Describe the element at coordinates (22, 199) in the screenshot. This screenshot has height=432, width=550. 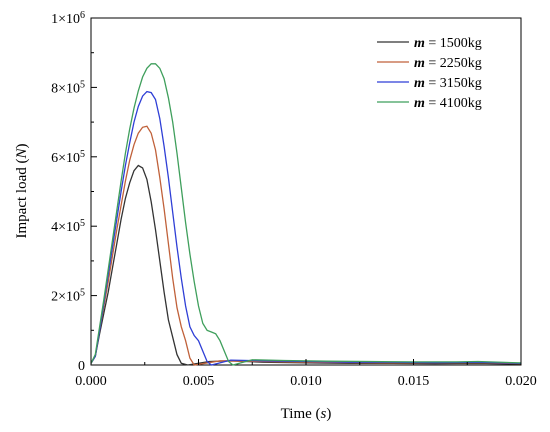
I see `y-axis-label-prefix: Impact load (` at that location.